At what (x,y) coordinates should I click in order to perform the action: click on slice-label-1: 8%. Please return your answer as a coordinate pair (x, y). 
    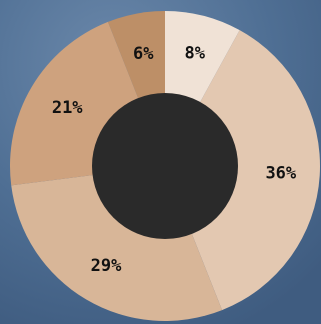
    Looking at the image, I should click on (195, 54).